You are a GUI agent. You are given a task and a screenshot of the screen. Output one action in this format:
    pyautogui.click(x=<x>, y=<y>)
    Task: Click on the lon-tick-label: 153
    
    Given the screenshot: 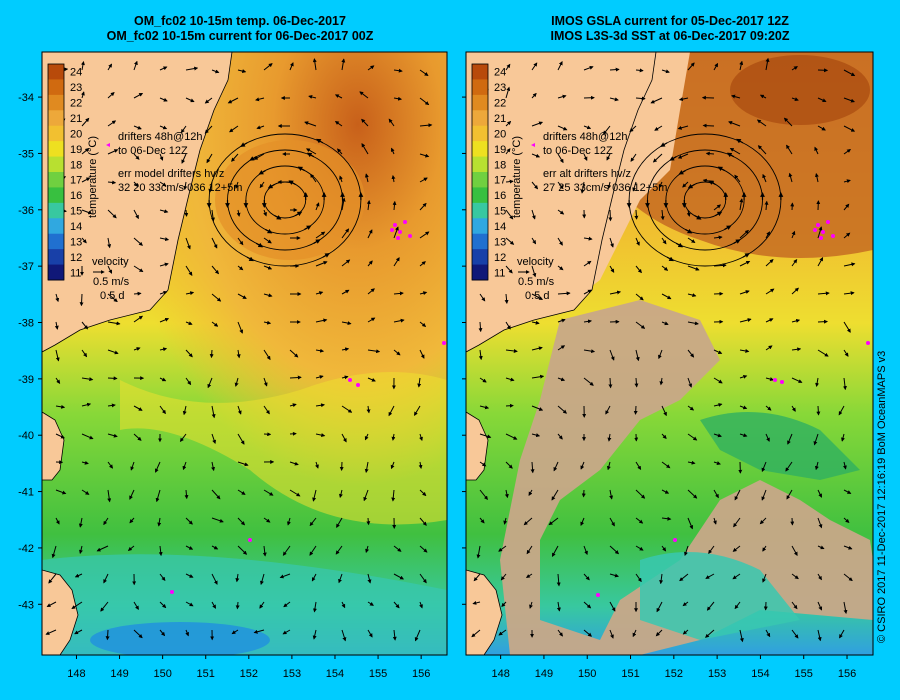 What is the action you would take?
    pyautogui.click(x=717, y=674)
    